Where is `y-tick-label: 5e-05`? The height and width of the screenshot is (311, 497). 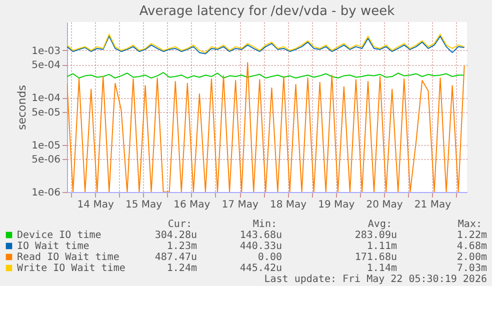
y-tick-label: 5e-05 is located at coordinates (46, 112).